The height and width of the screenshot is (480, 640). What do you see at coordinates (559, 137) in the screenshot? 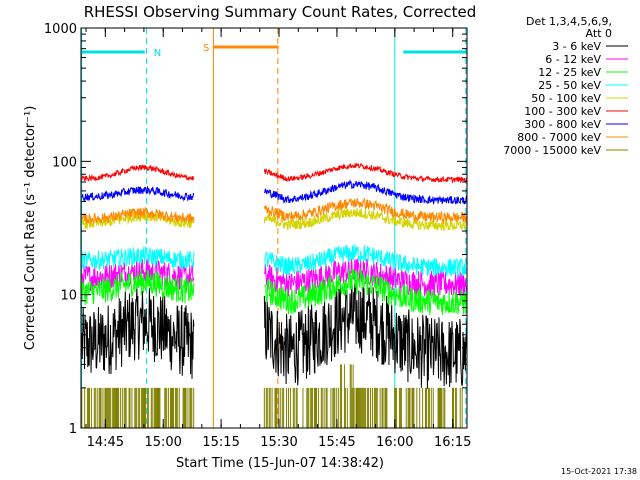
I see `legend-label: 800 - 7000 keV` at bounding box center [559, 137].